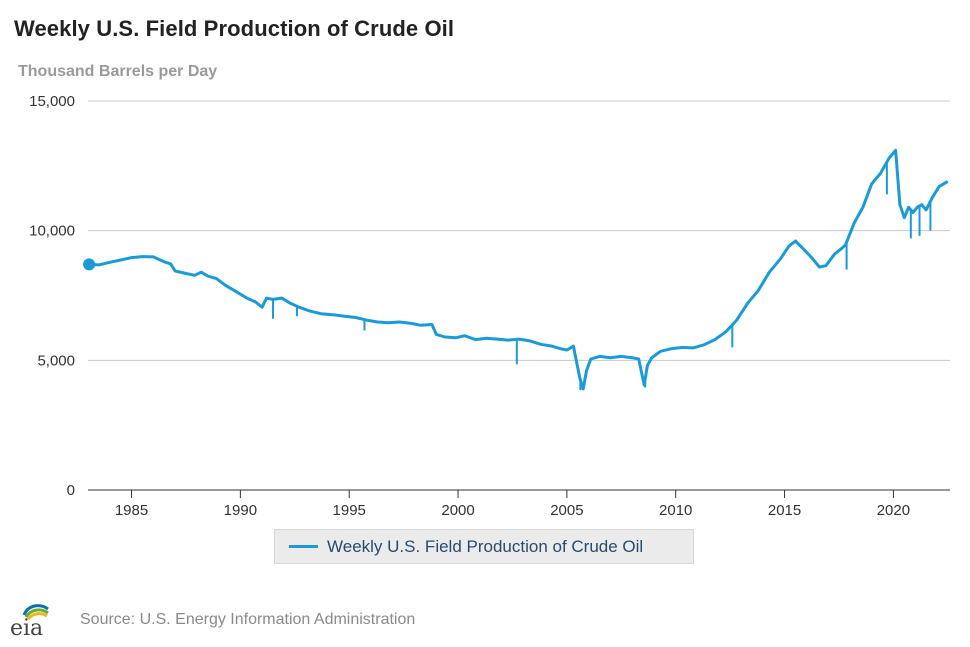 This screenshot has height=647, width=970. What do you see at coordinates (675, 510) in the screenshot?
I see `x-tick-label: 2010` at bounding box center [675, 510].